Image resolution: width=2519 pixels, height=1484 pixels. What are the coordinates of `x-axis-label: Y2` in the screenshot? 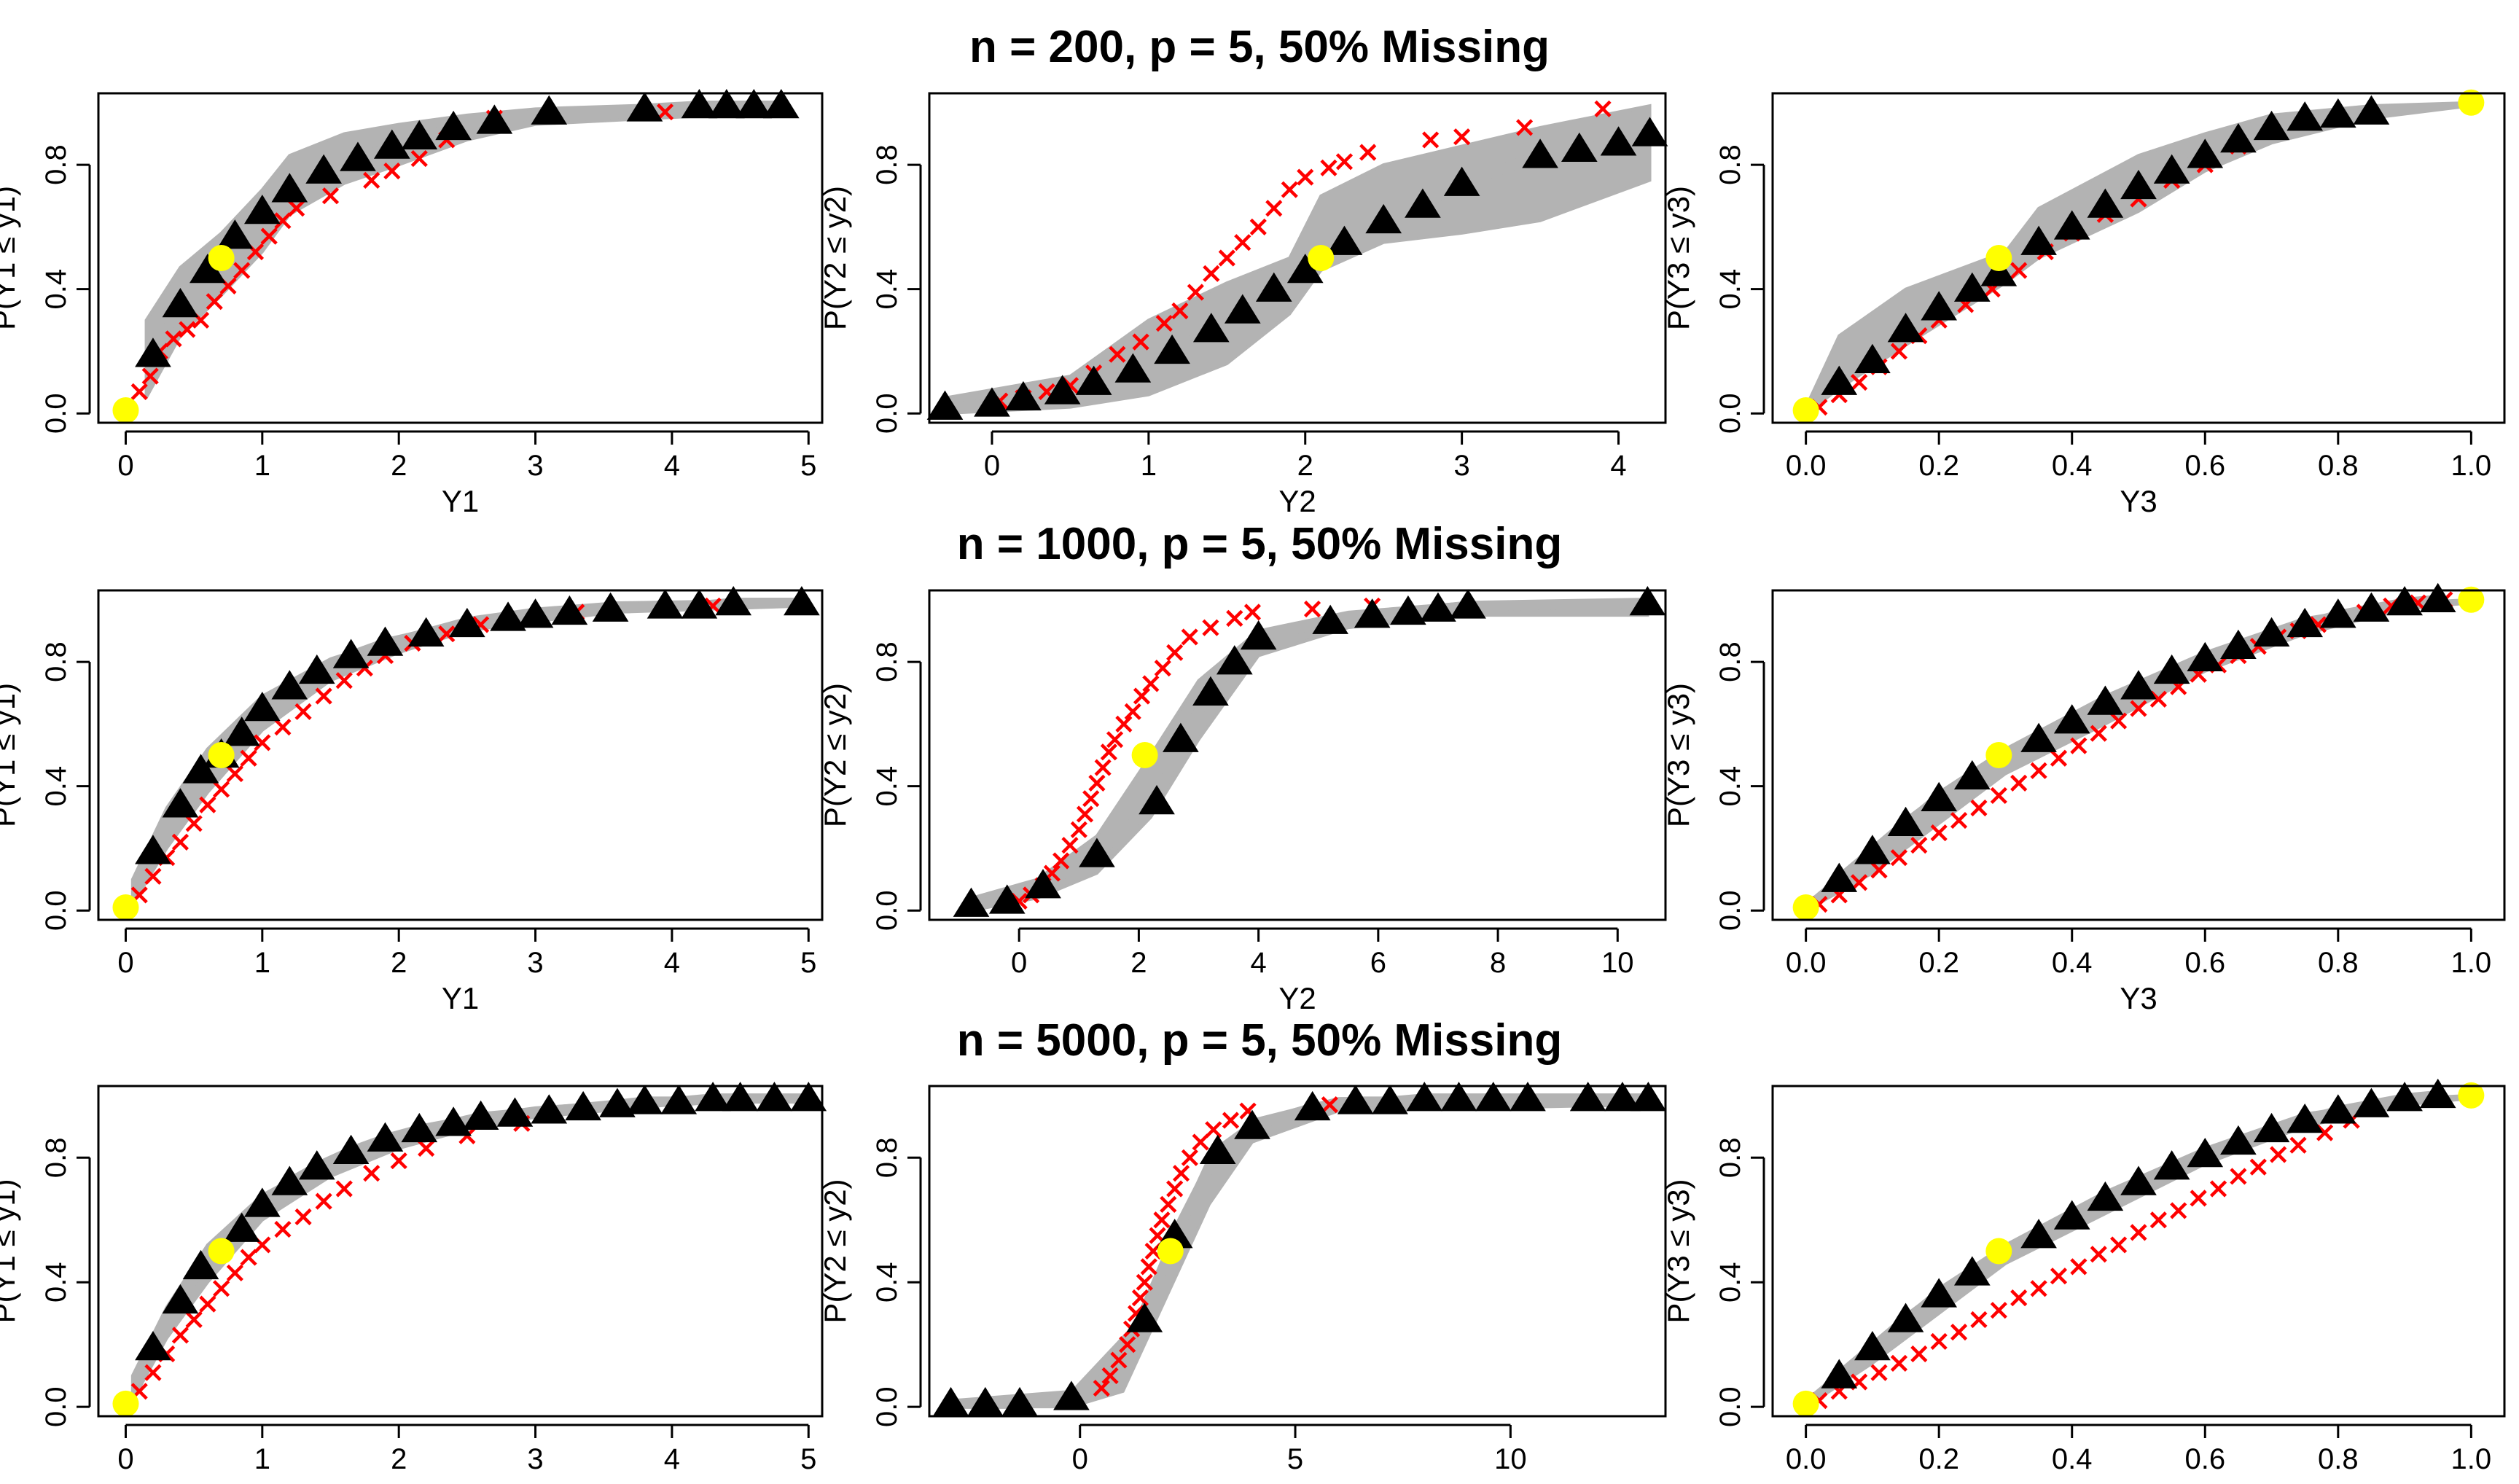 It's located at (1297, 1480).